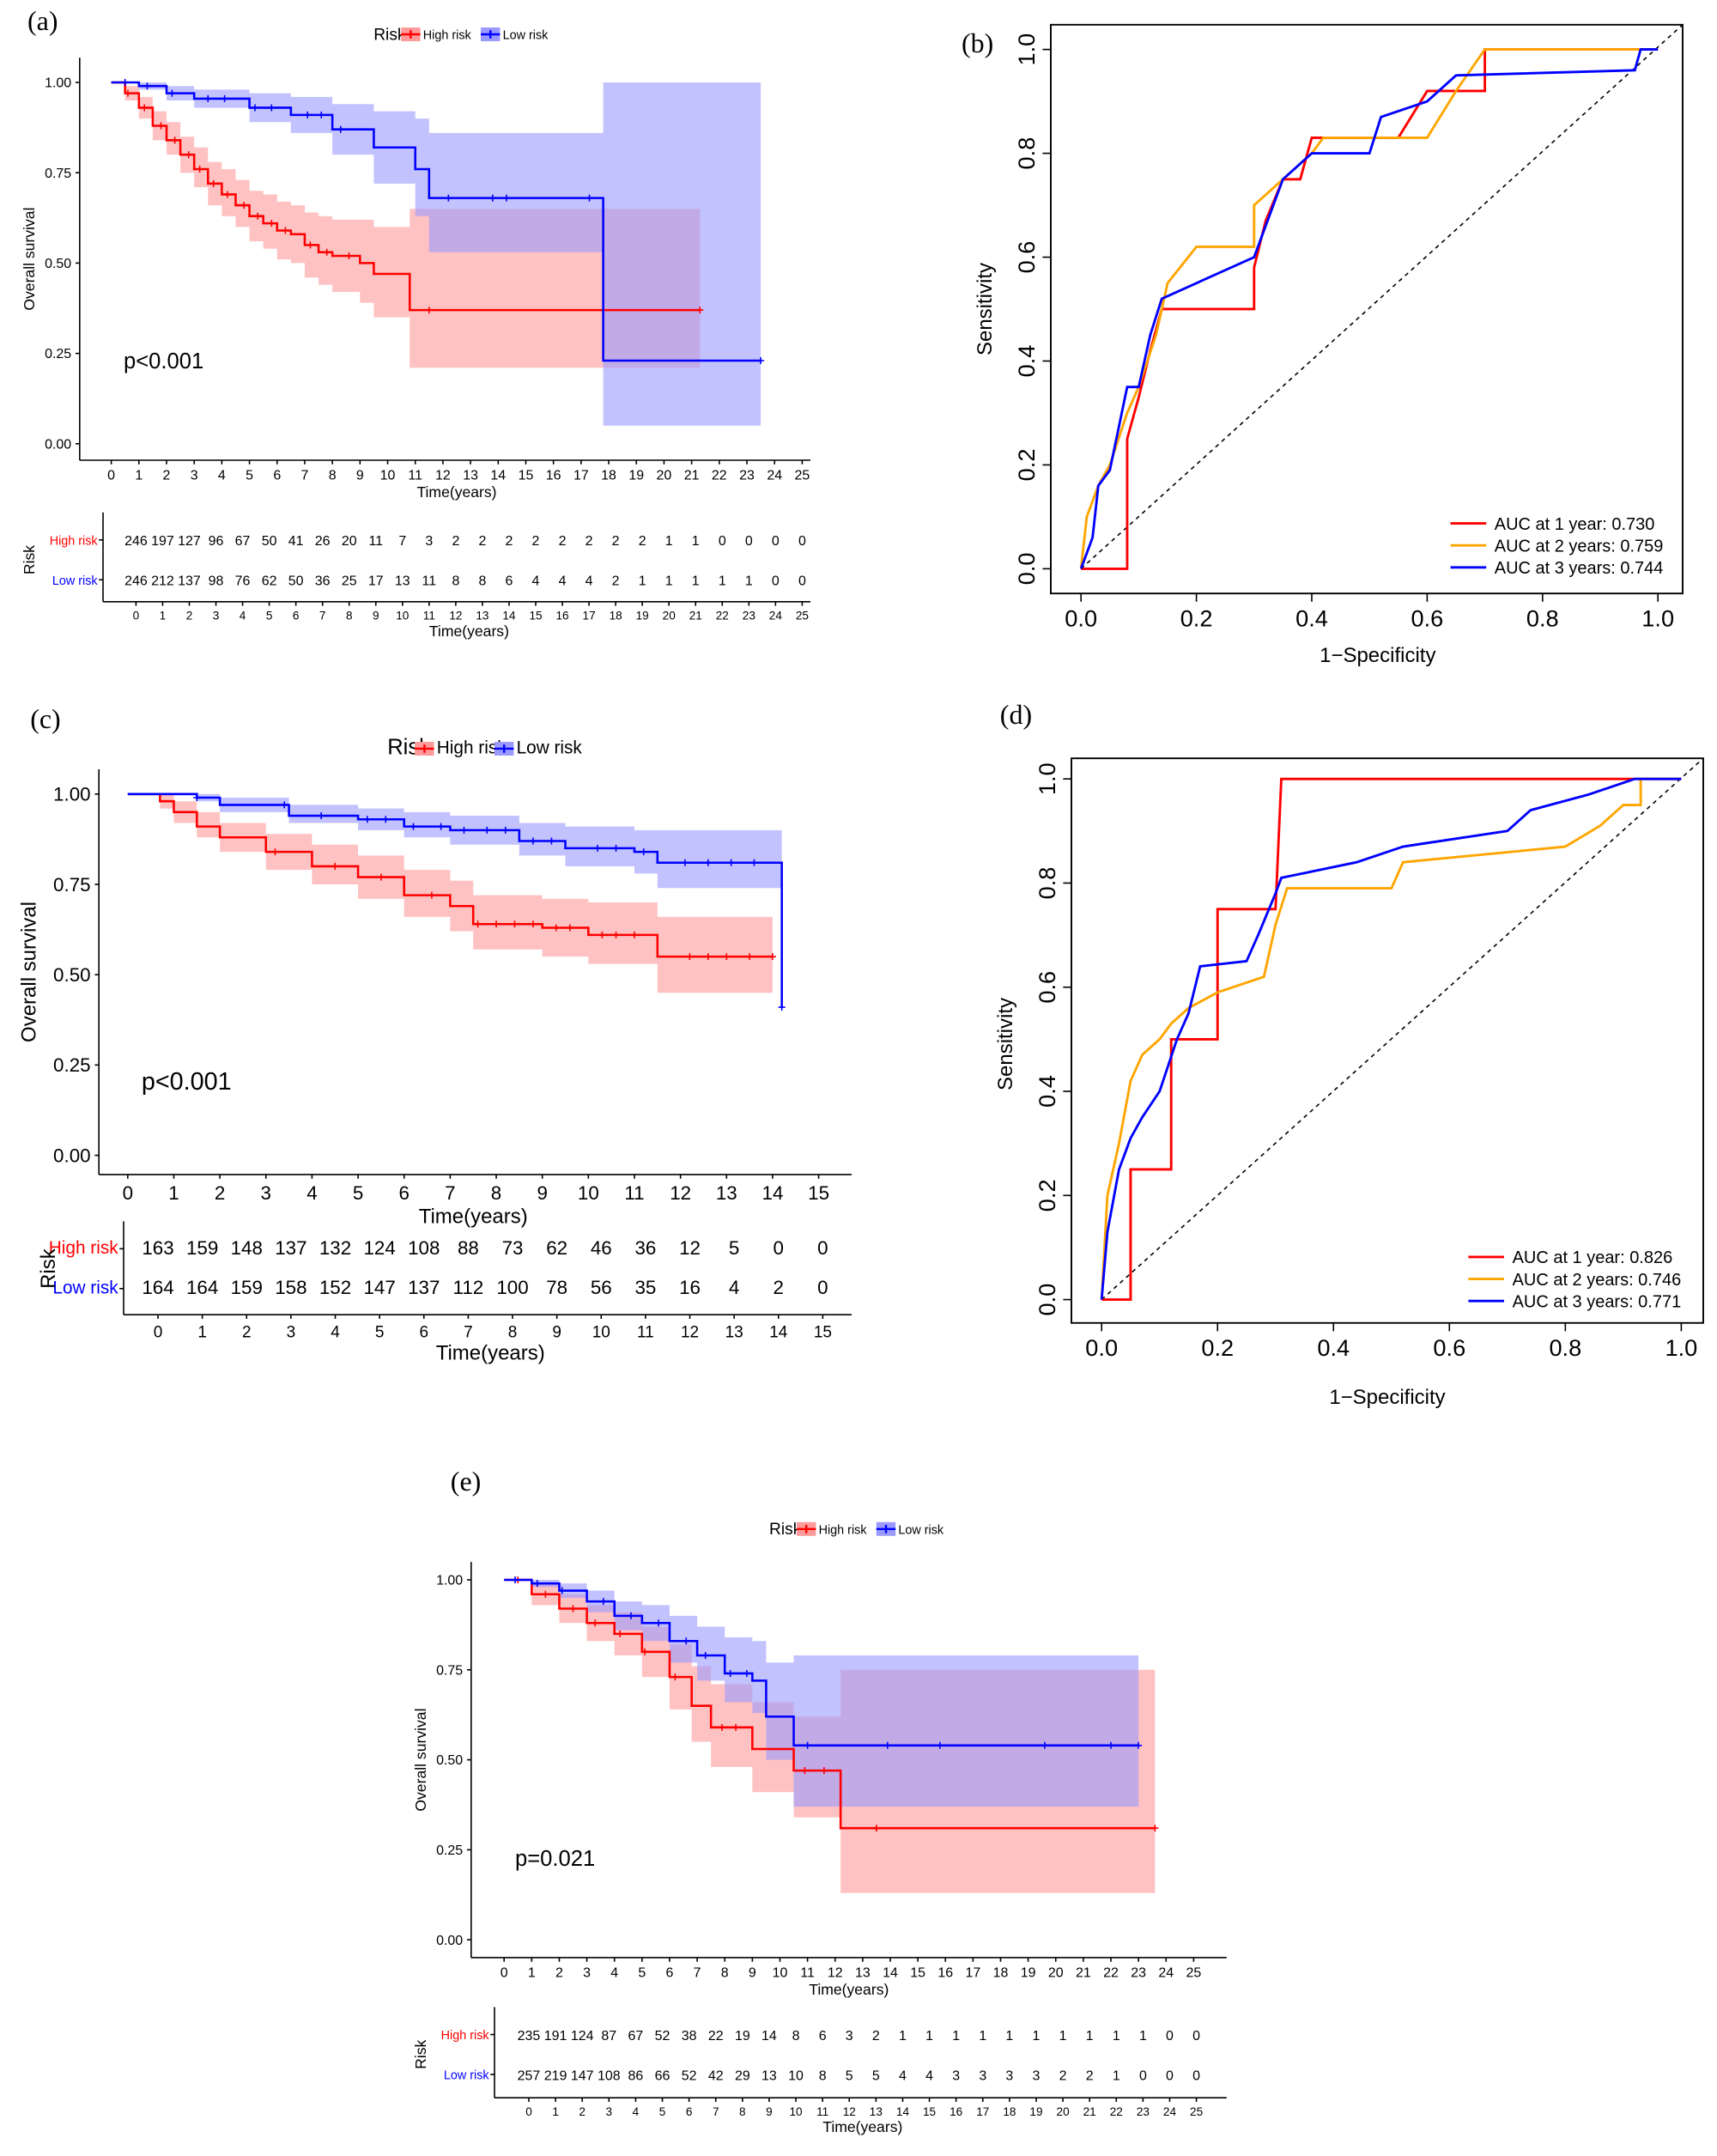 The image size is (1717, 2156). Describe the element at coordinates (716, 2036) in the screenshot. I see `risk-count: 22` at that location.